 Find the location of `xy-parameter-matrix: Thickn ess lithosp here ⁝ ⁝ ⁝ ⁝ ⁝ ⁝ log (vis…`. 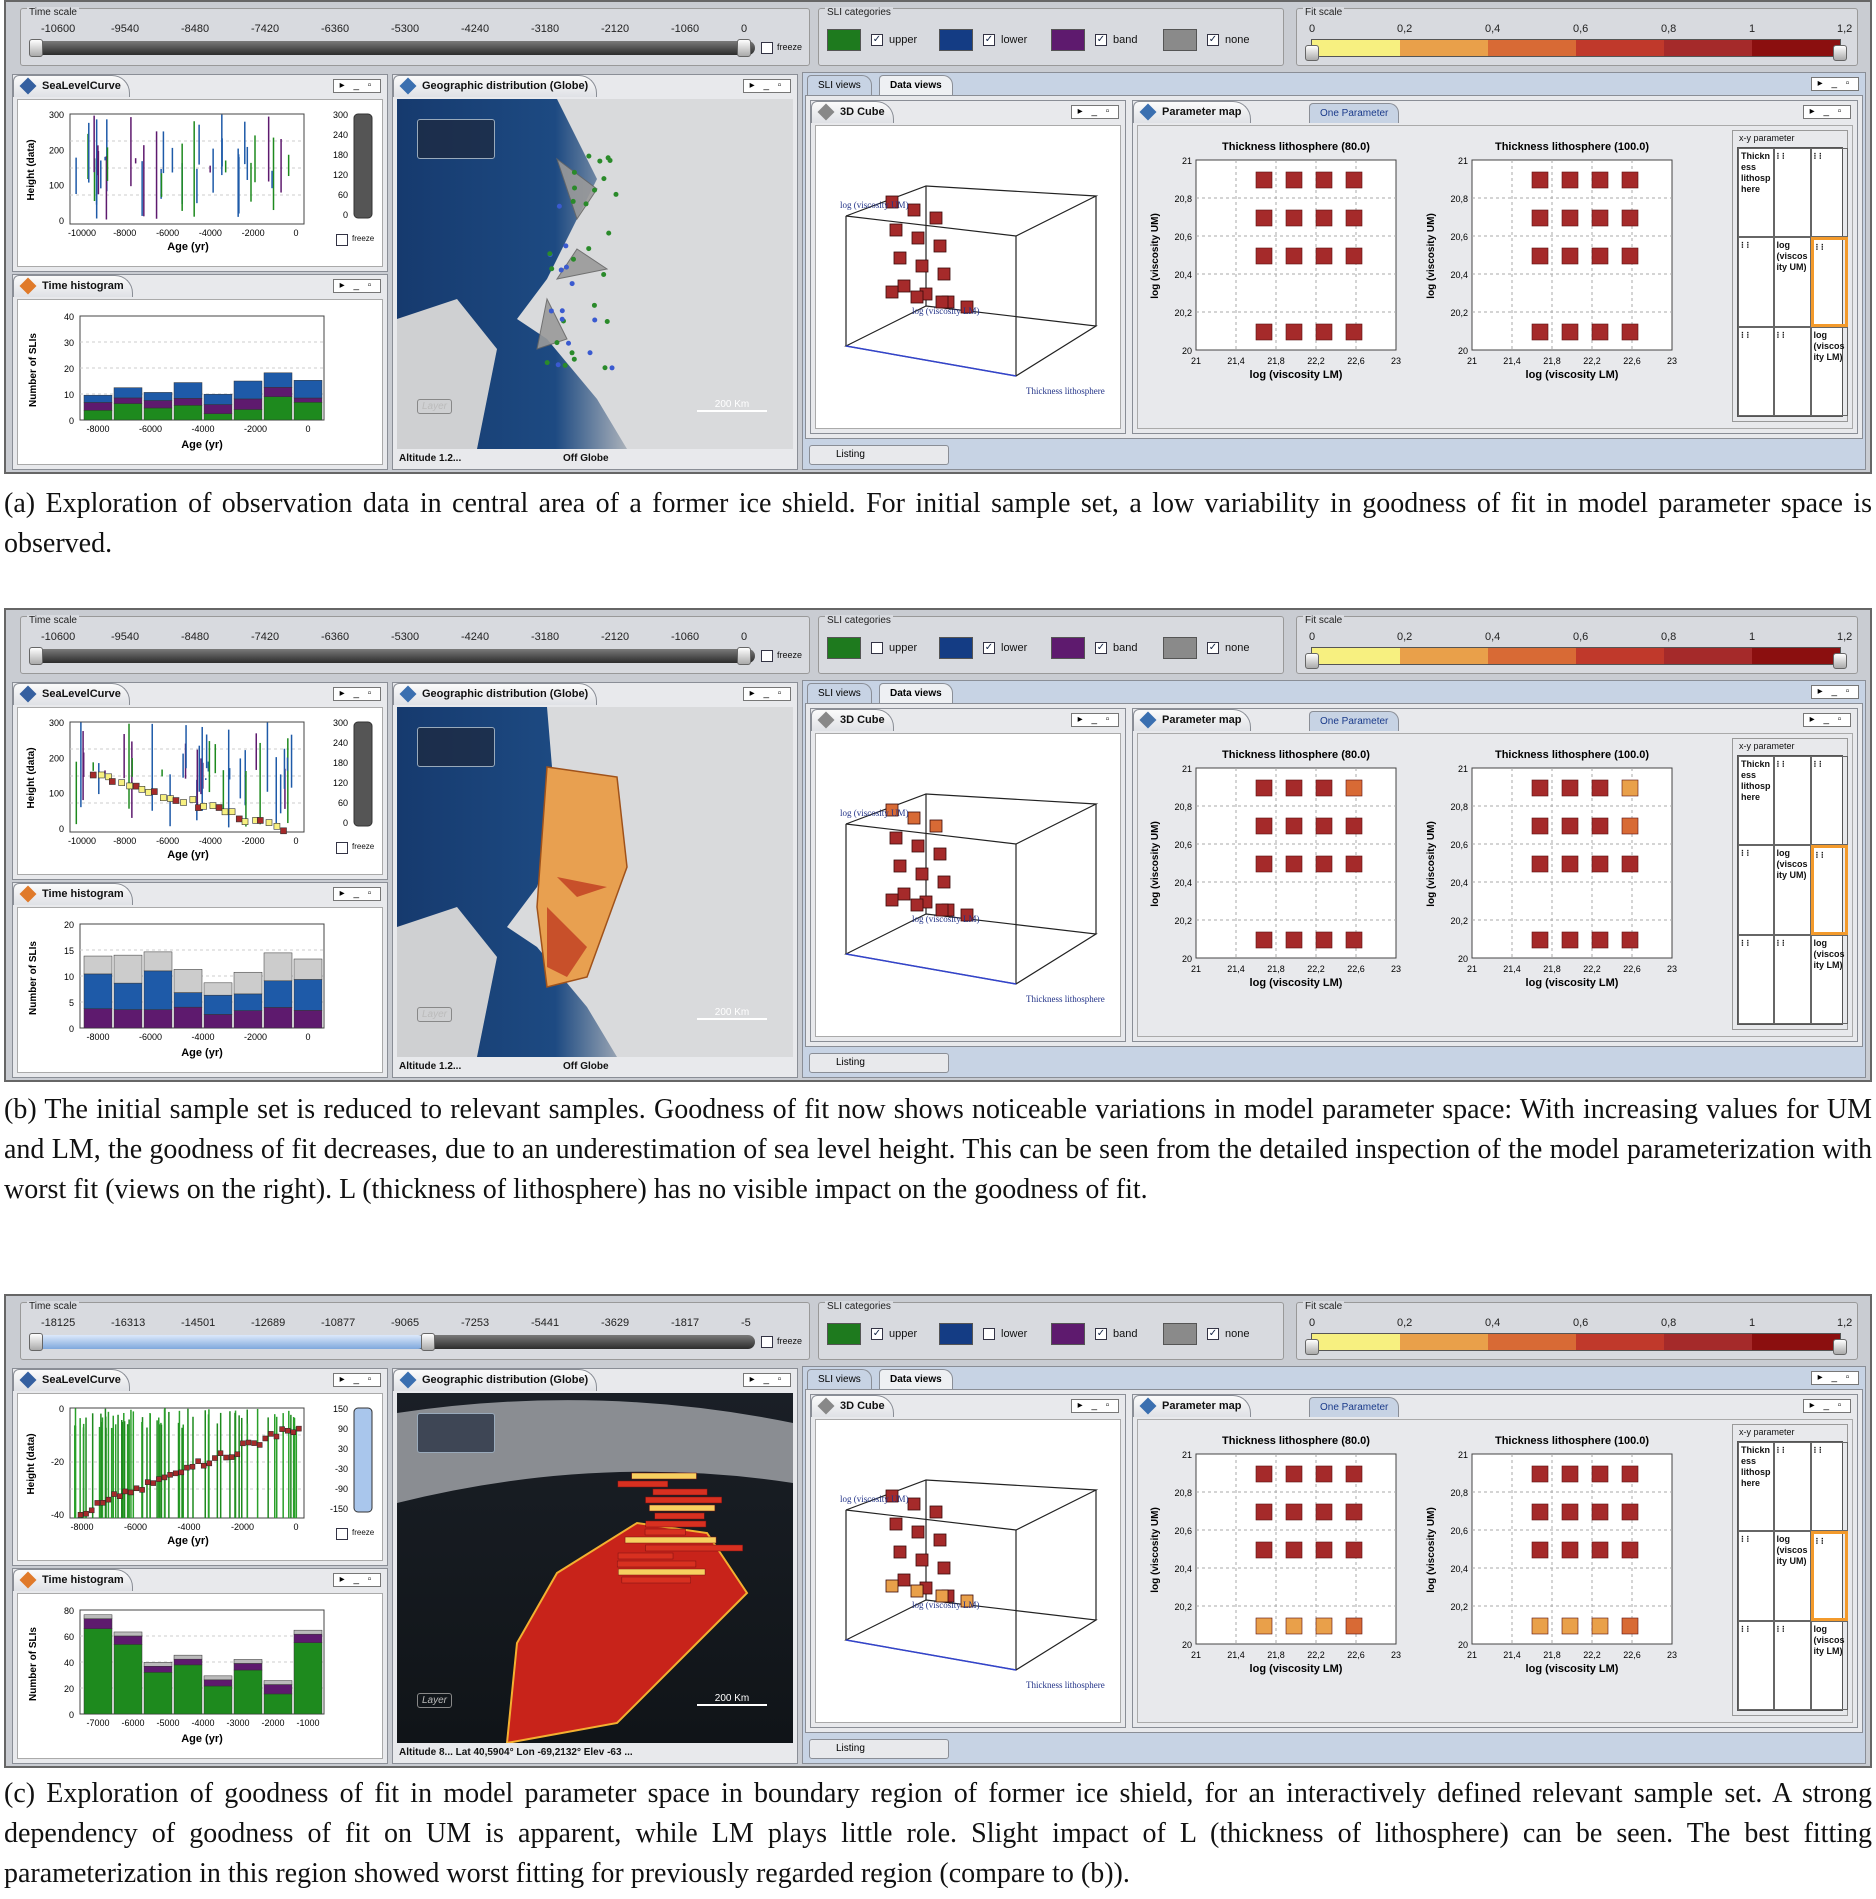

xy-parameter-matrix: Thickn ess lithosp here ⁝ ⁝ ⁝ ⁝ ⁝ ⁝ log (vis… is located at coordinates (1792, 1576).